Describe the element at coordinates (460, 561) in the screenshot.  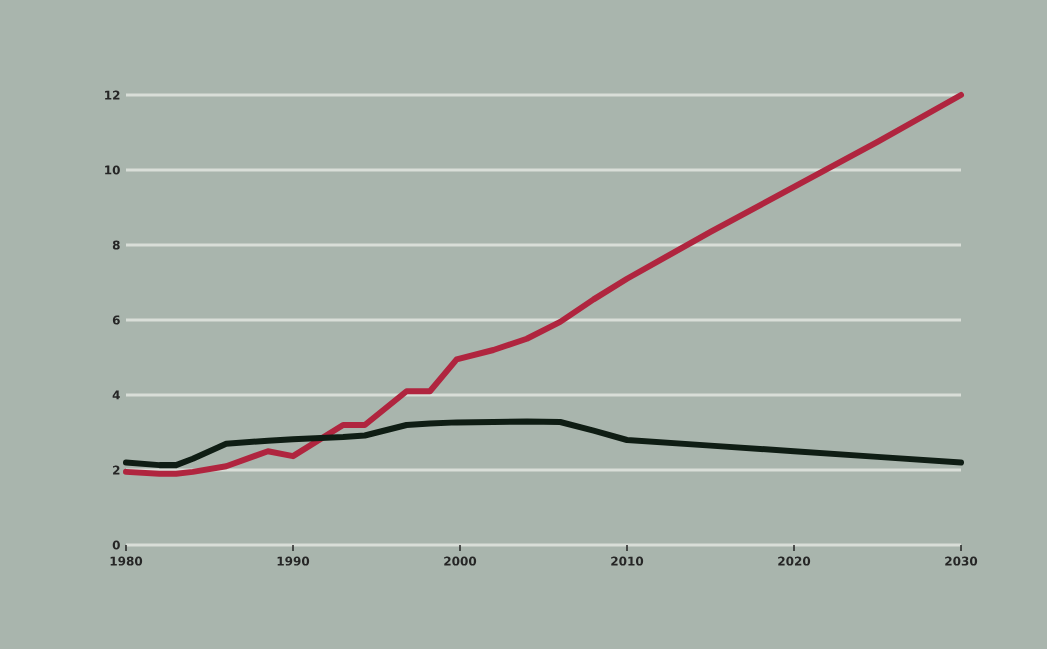
I see `x-tick-label: 2000` at that location.